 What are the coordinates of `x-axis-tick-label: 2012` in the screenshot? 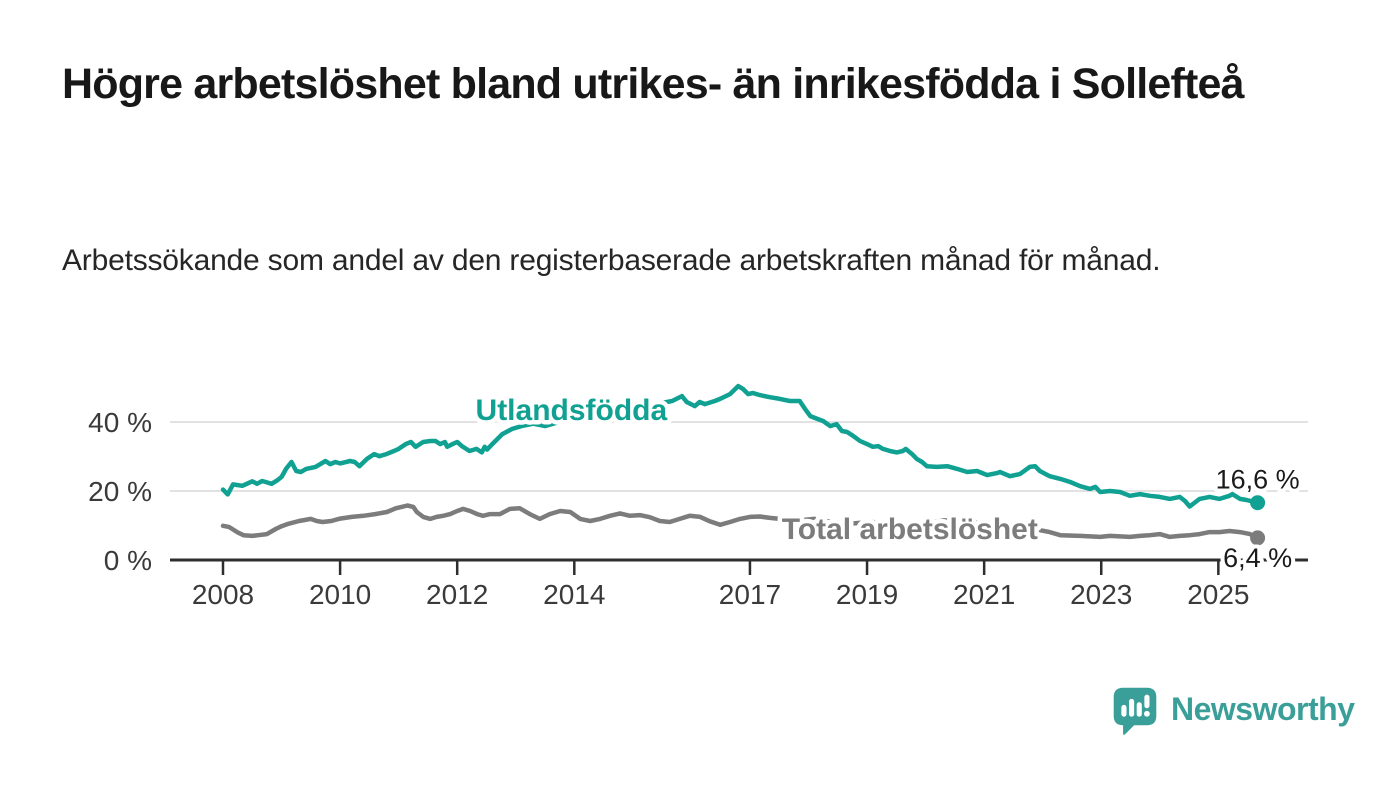 It's located at (457, 594).